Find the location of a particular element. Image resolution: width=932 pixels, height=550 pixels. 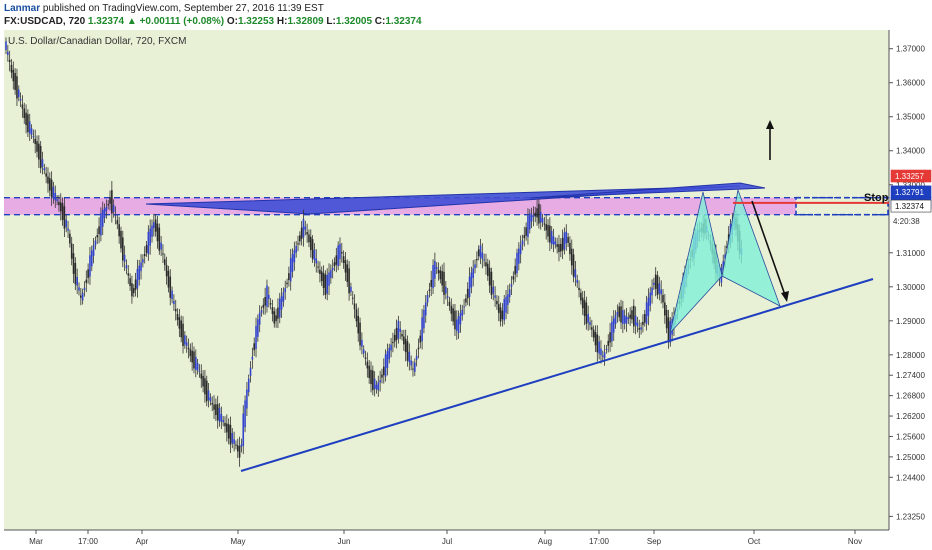

price-axis is located at coordinates (910, 280).